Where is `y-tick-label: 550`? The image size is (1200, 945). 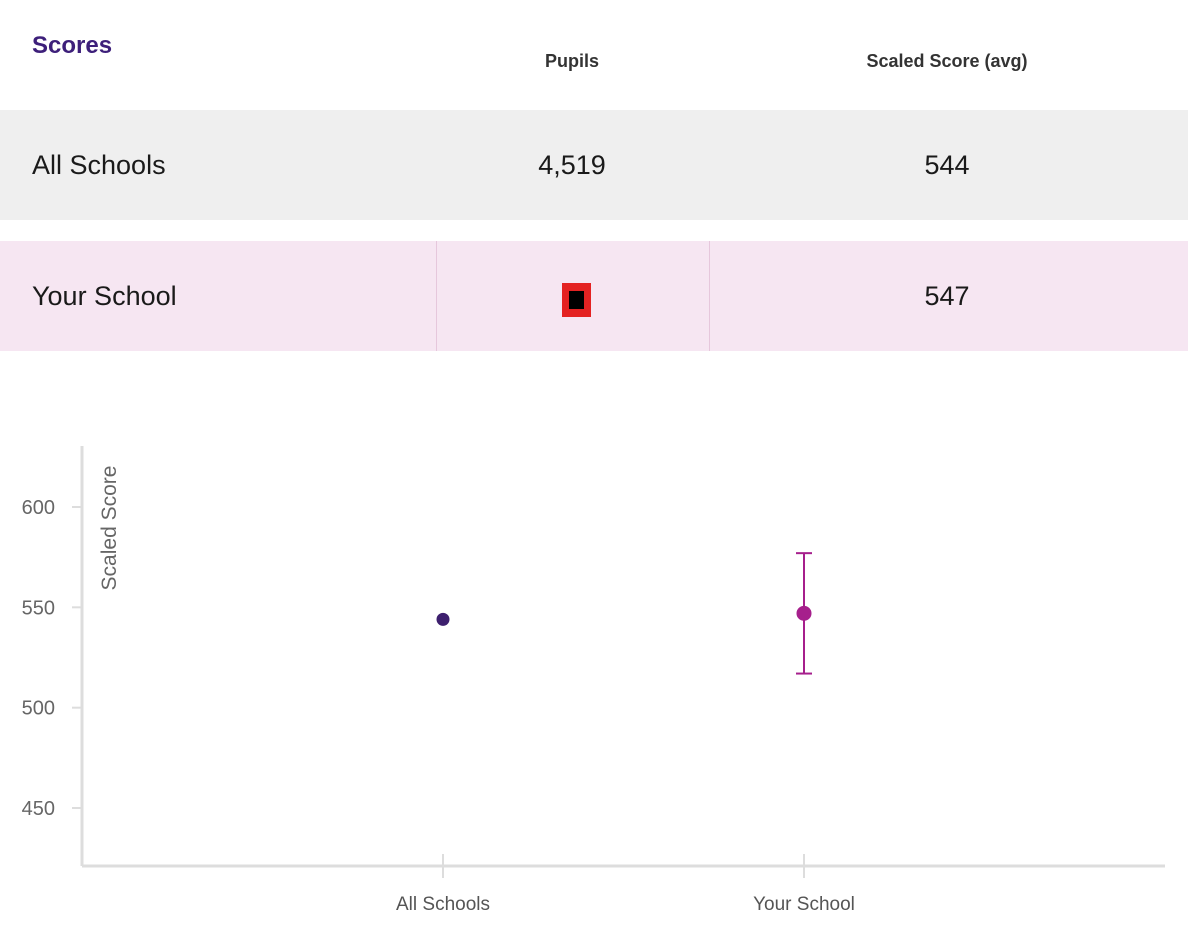
y-tick-label: 550 is located at coordinates (38, 608).